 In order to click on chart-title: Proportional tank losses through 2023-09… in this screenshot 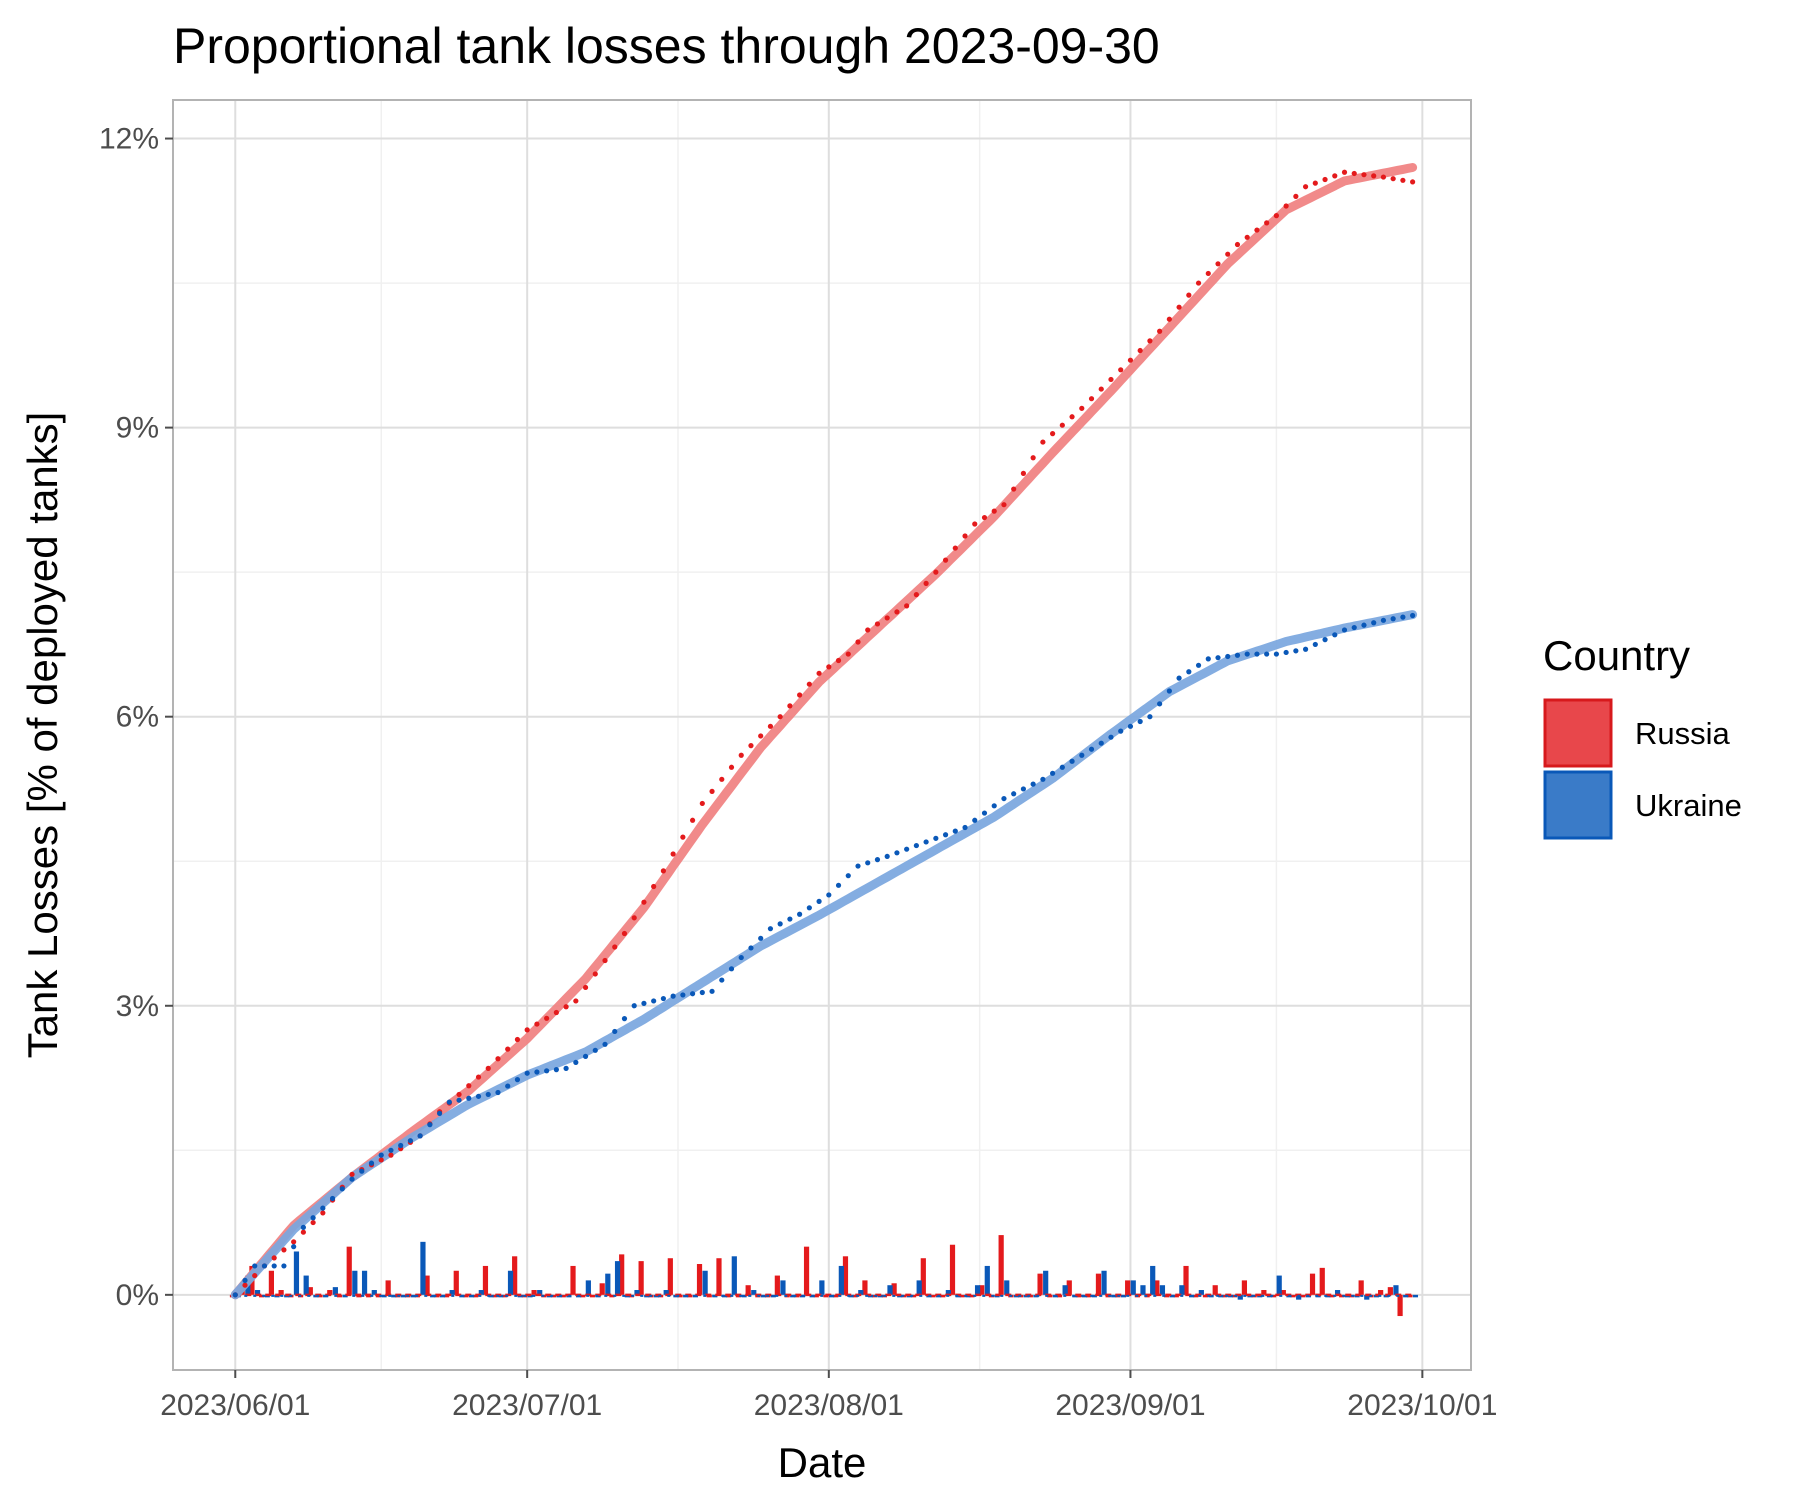, I will do `click(666, 46)`.